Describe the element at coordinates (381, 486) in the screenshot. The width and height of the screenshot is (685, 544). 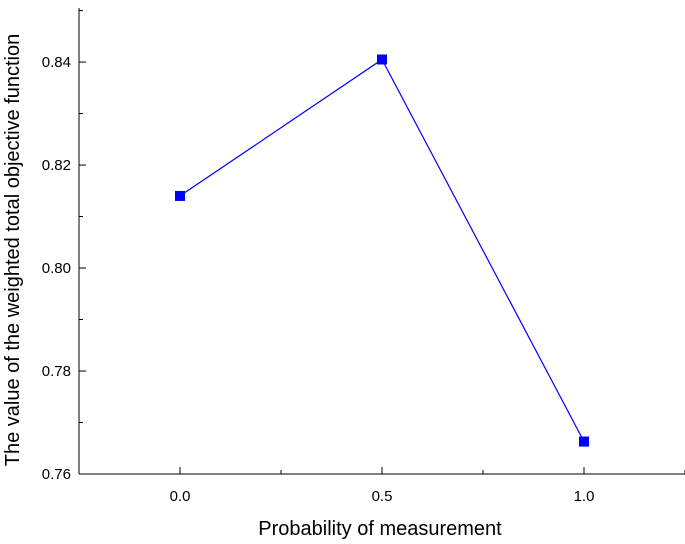
I see `x-axis-ticks: 0.0 0.5 1.0` at that location.